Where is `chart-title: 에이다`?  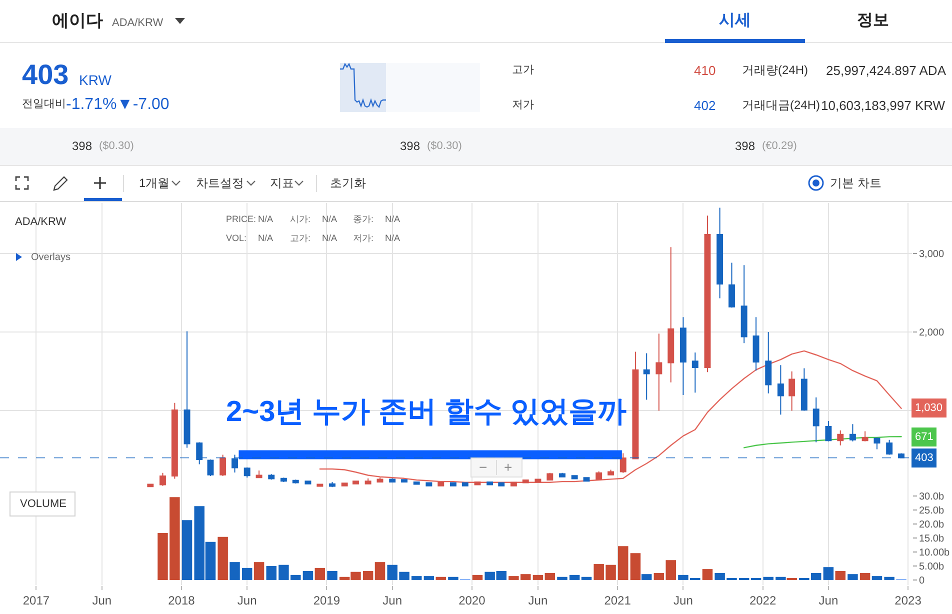
chart-title: 에이다 is located at coordinates (77, 20).